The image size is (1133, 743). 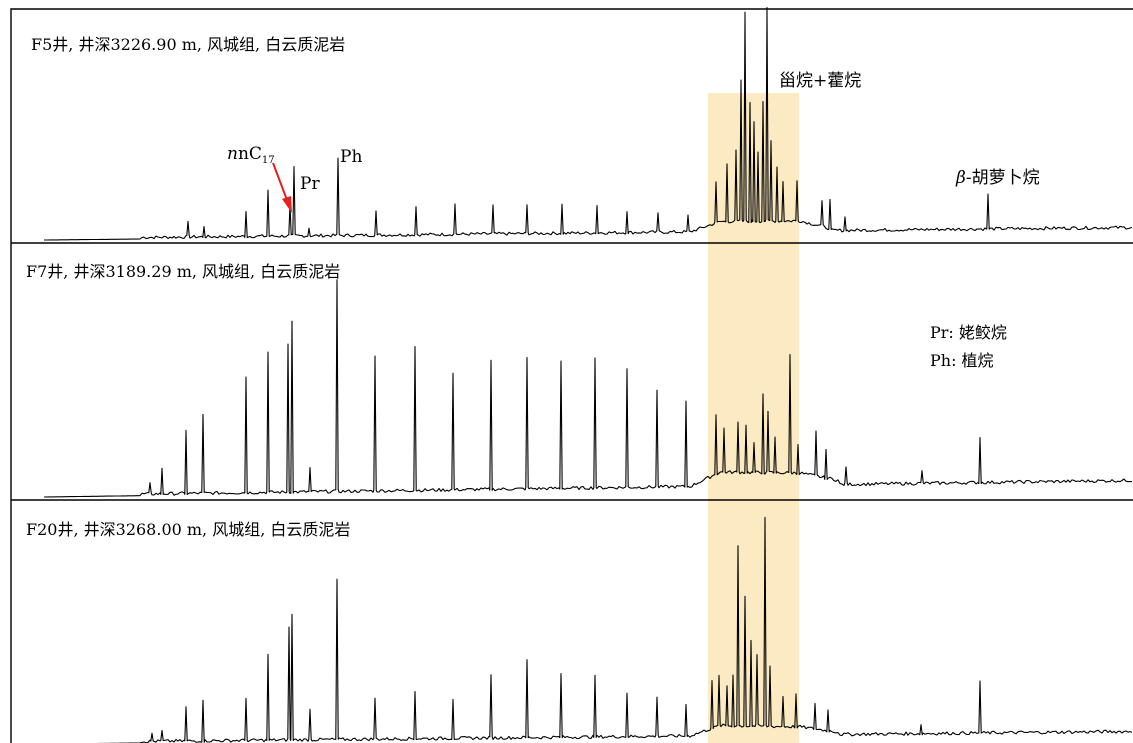 What do you see at coordinates (960, 178) in the screenshot?
I see `label-beta-symbol: β` at bounding box center [960, 178].